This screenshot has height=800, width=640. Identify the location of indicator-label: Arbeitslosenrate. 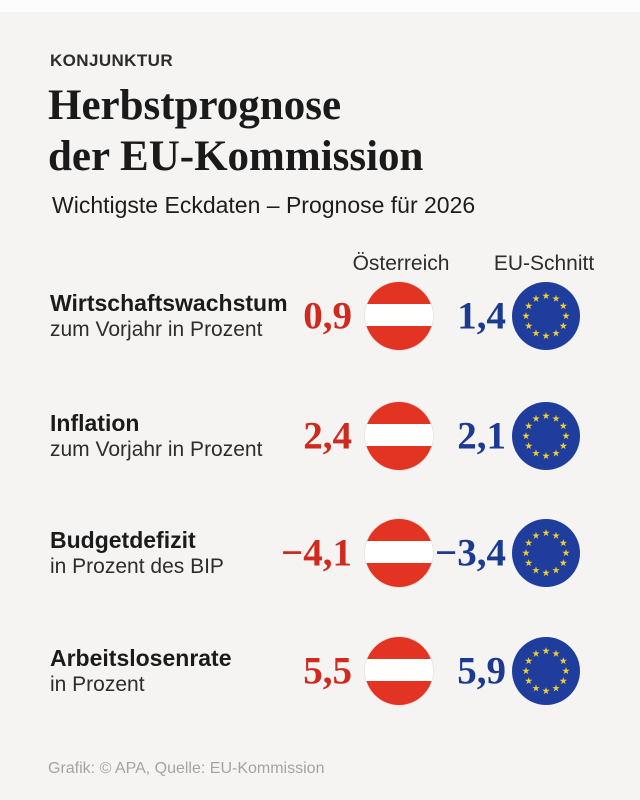
(141, 658).